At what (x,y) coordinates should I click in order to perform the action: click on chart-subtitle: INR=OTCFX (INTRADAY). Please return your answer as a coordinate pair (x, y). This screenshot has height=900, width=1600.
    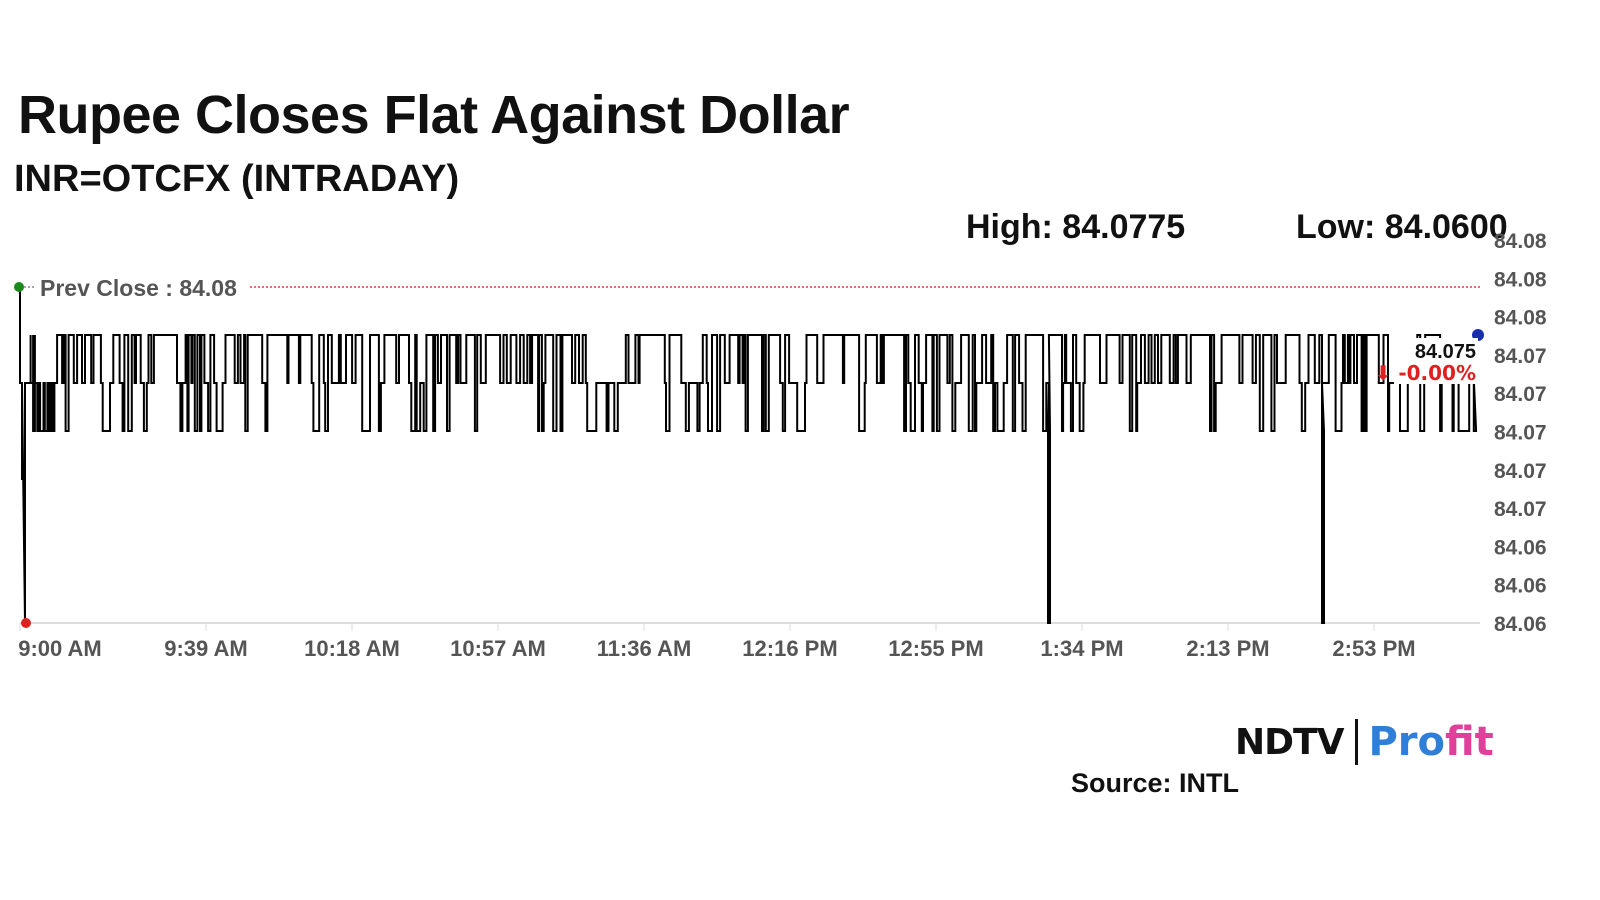
    Looking at the image, I should click on (237, 179).